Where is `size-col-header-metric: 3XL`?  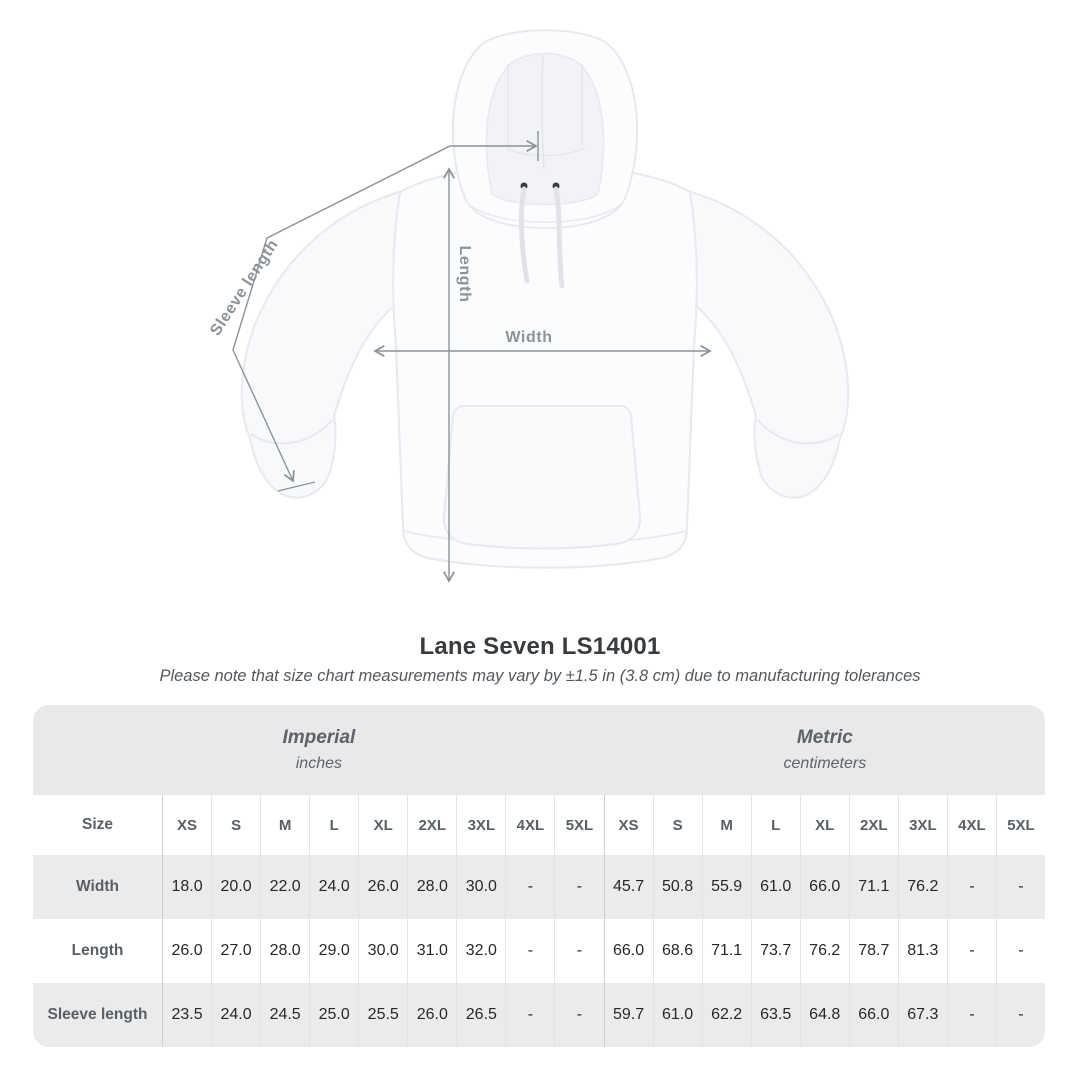 size-col-header-metric: 3XL is located at coordinates (922, 825).